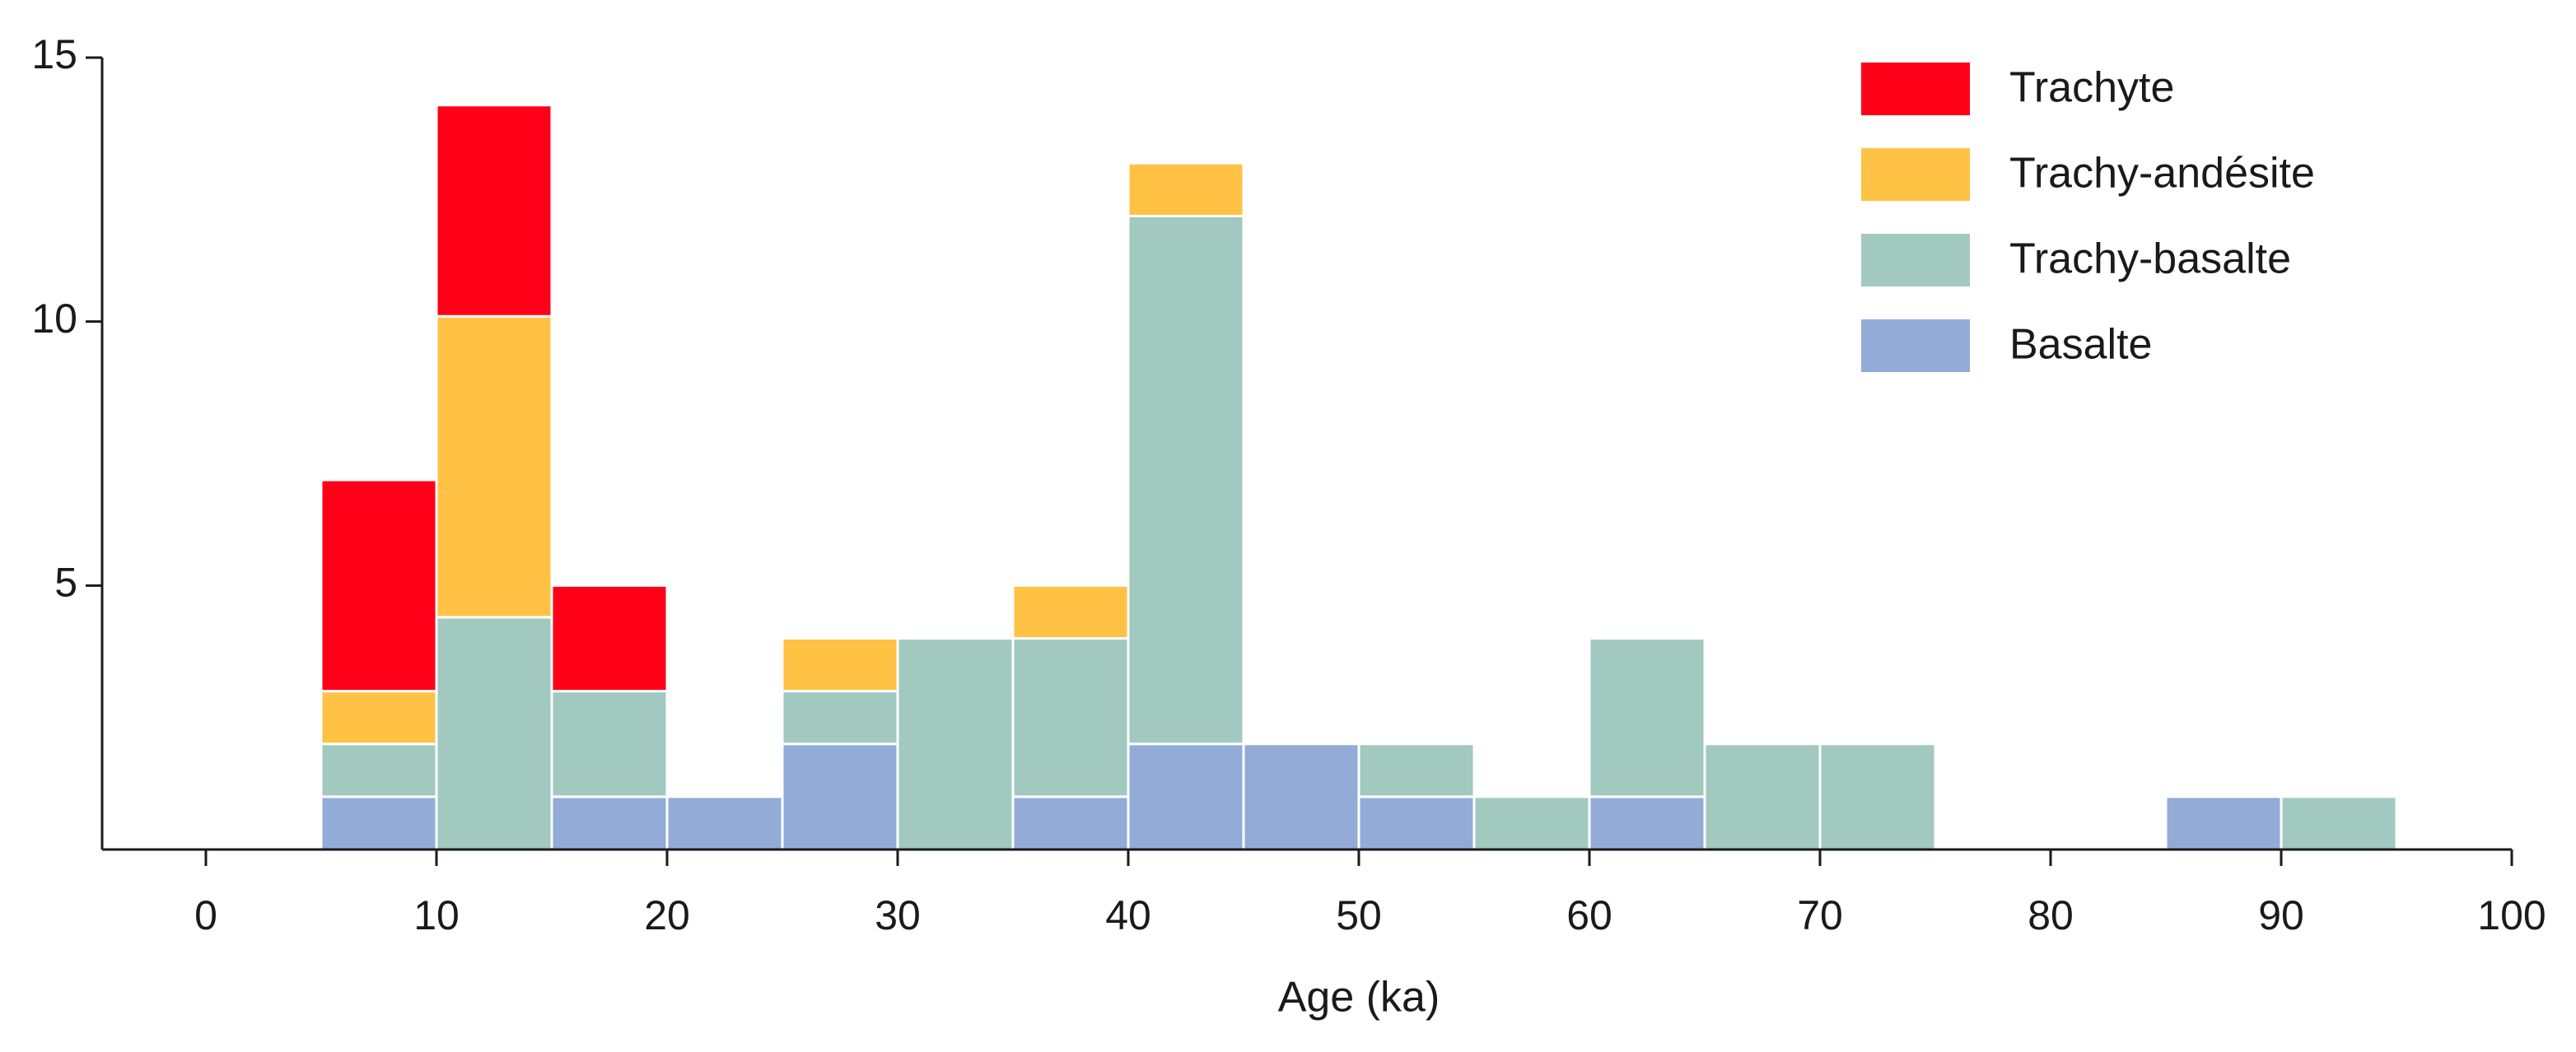 Image resolution: width=2576 pixels, height=1052 pixels. Describe the element at coordinates (2091, 88) in the screenshot. I see `legend-label: Trachyte` at that location.